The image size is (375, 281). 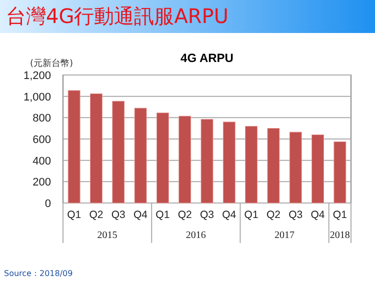 I want to click on y-tick-label: 800, so click(x=41, y=118).